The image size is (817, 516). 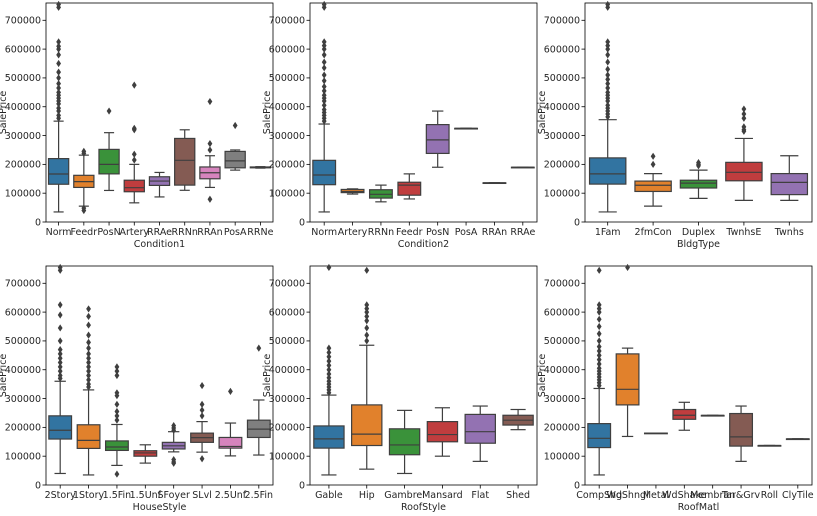 I want to click on x-tick-label: Gable, so click(x=329, y=495).